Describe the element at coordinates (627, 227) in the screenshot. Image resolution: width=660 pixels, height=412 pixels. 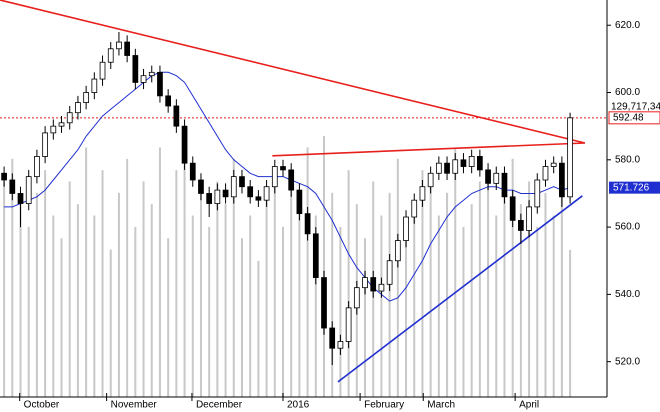
I see `y-tick-label: 560.0` at that location.